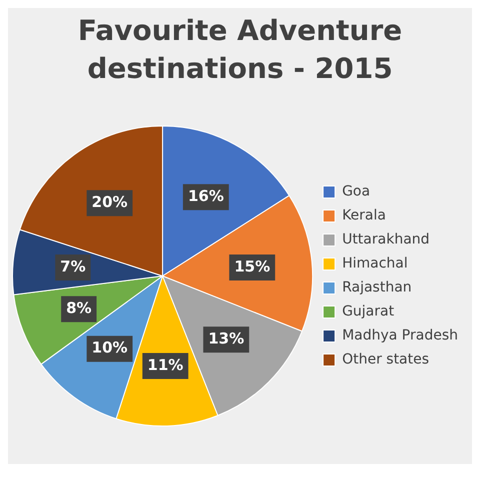 The width and height of the screenshot is (480, 480). What do you see at coordinates (226, 339) in the screenshot?
I see `data-label: 13%` at bounding box center [226, 339].